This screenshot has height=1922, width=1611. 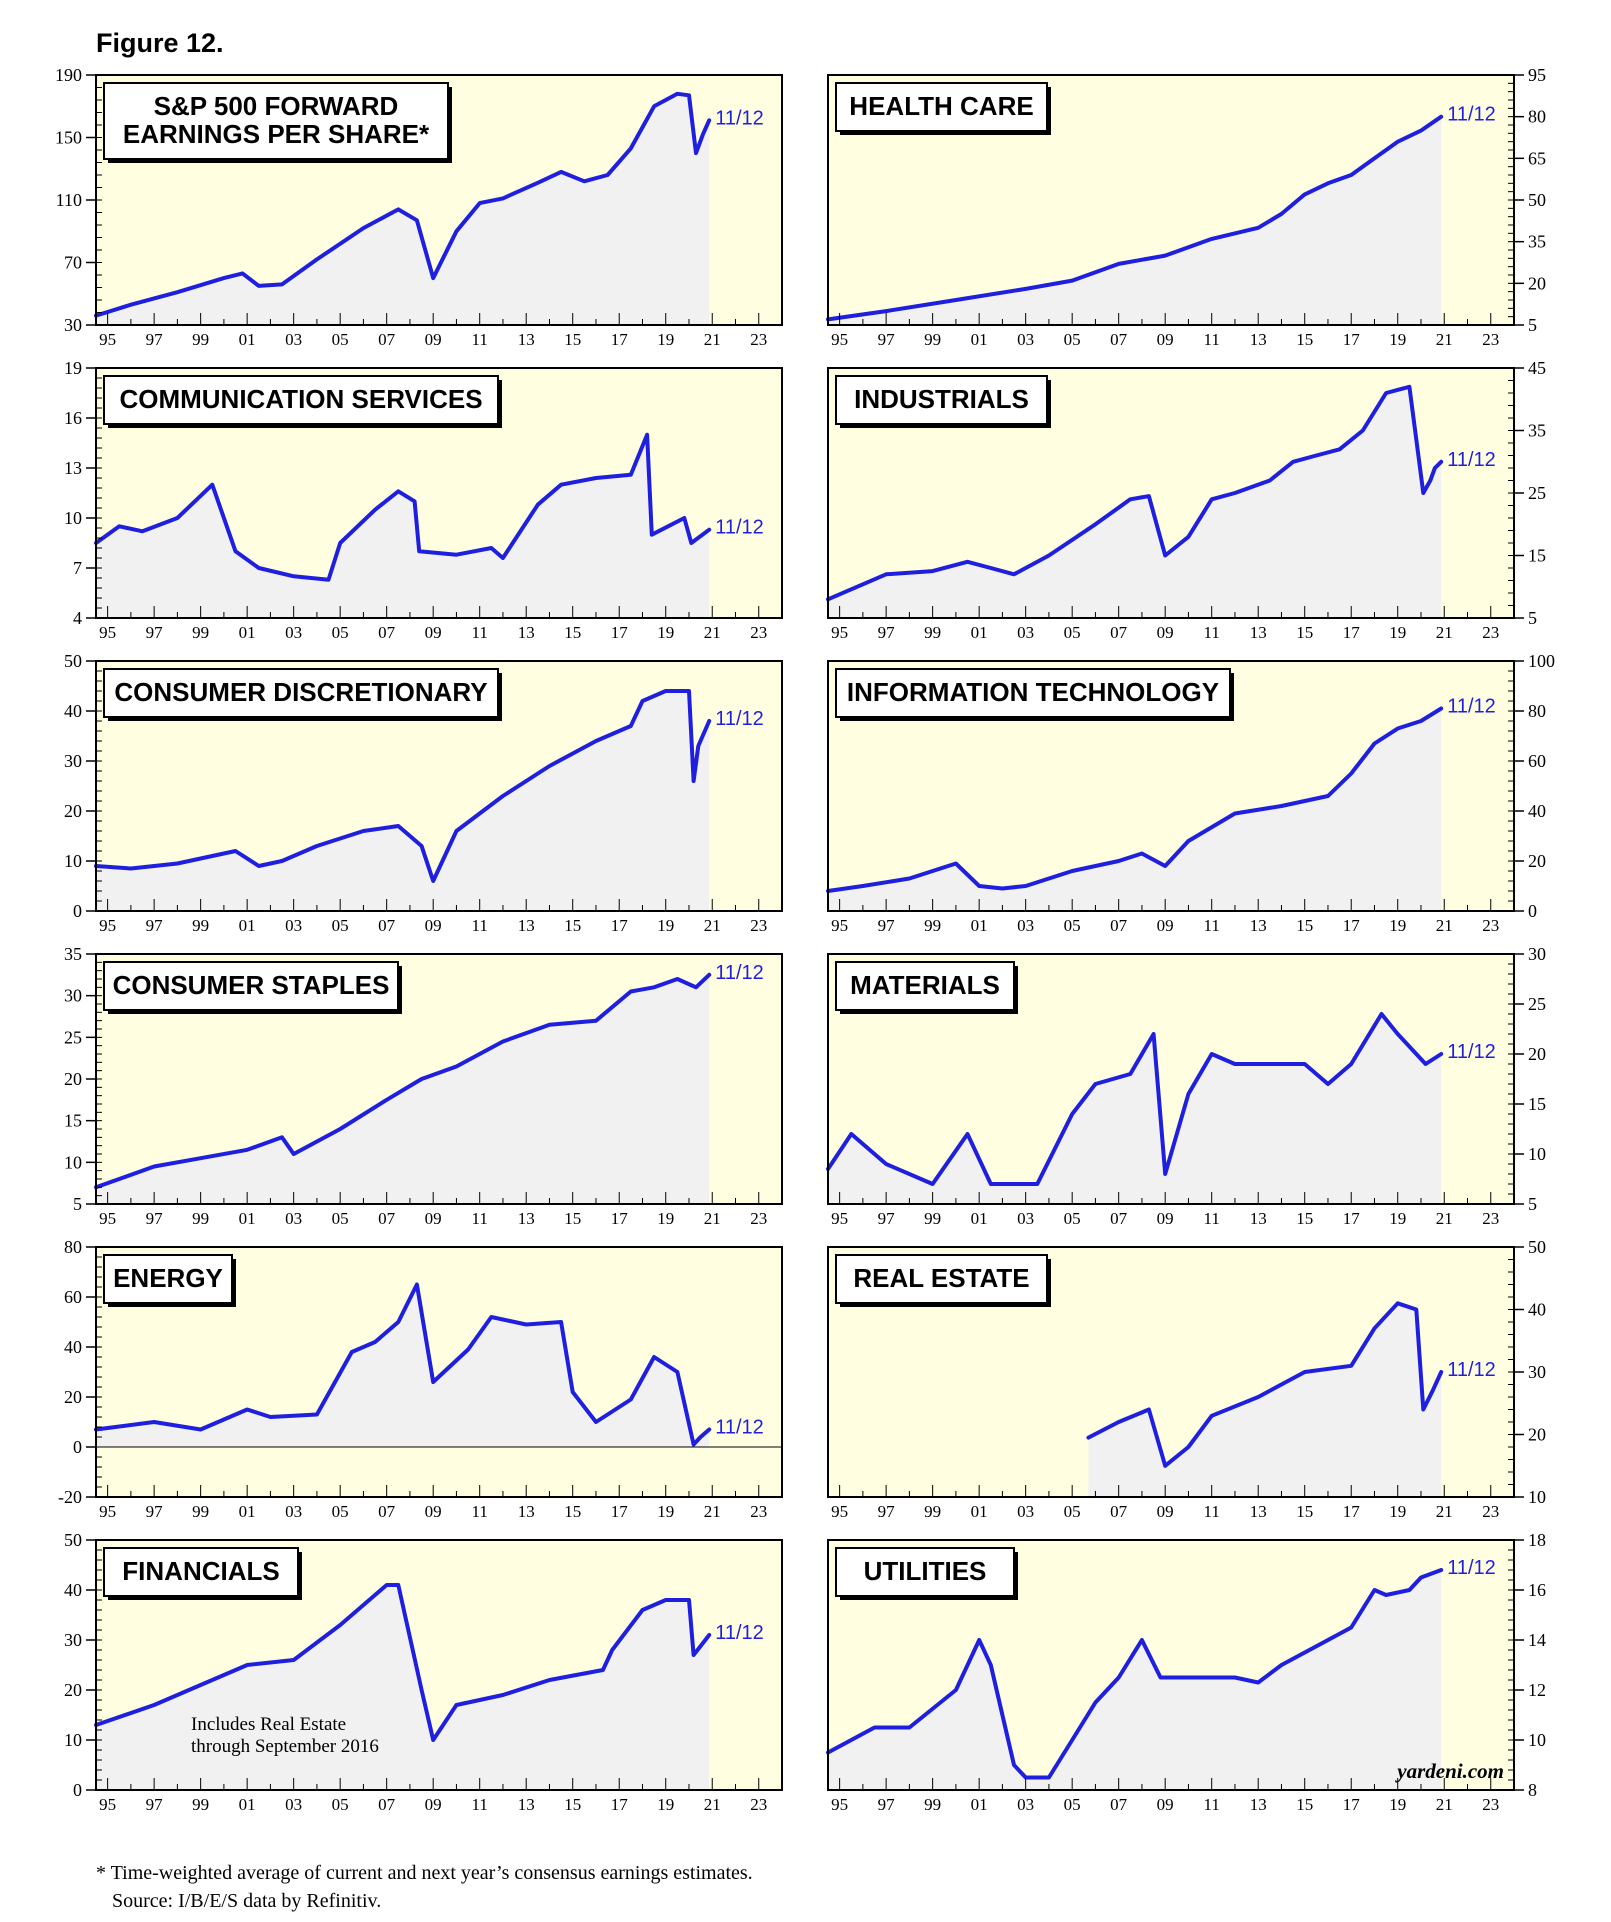 I want to click on chart-annotation: Includes Real Estate, so click(x=268, y=1724).